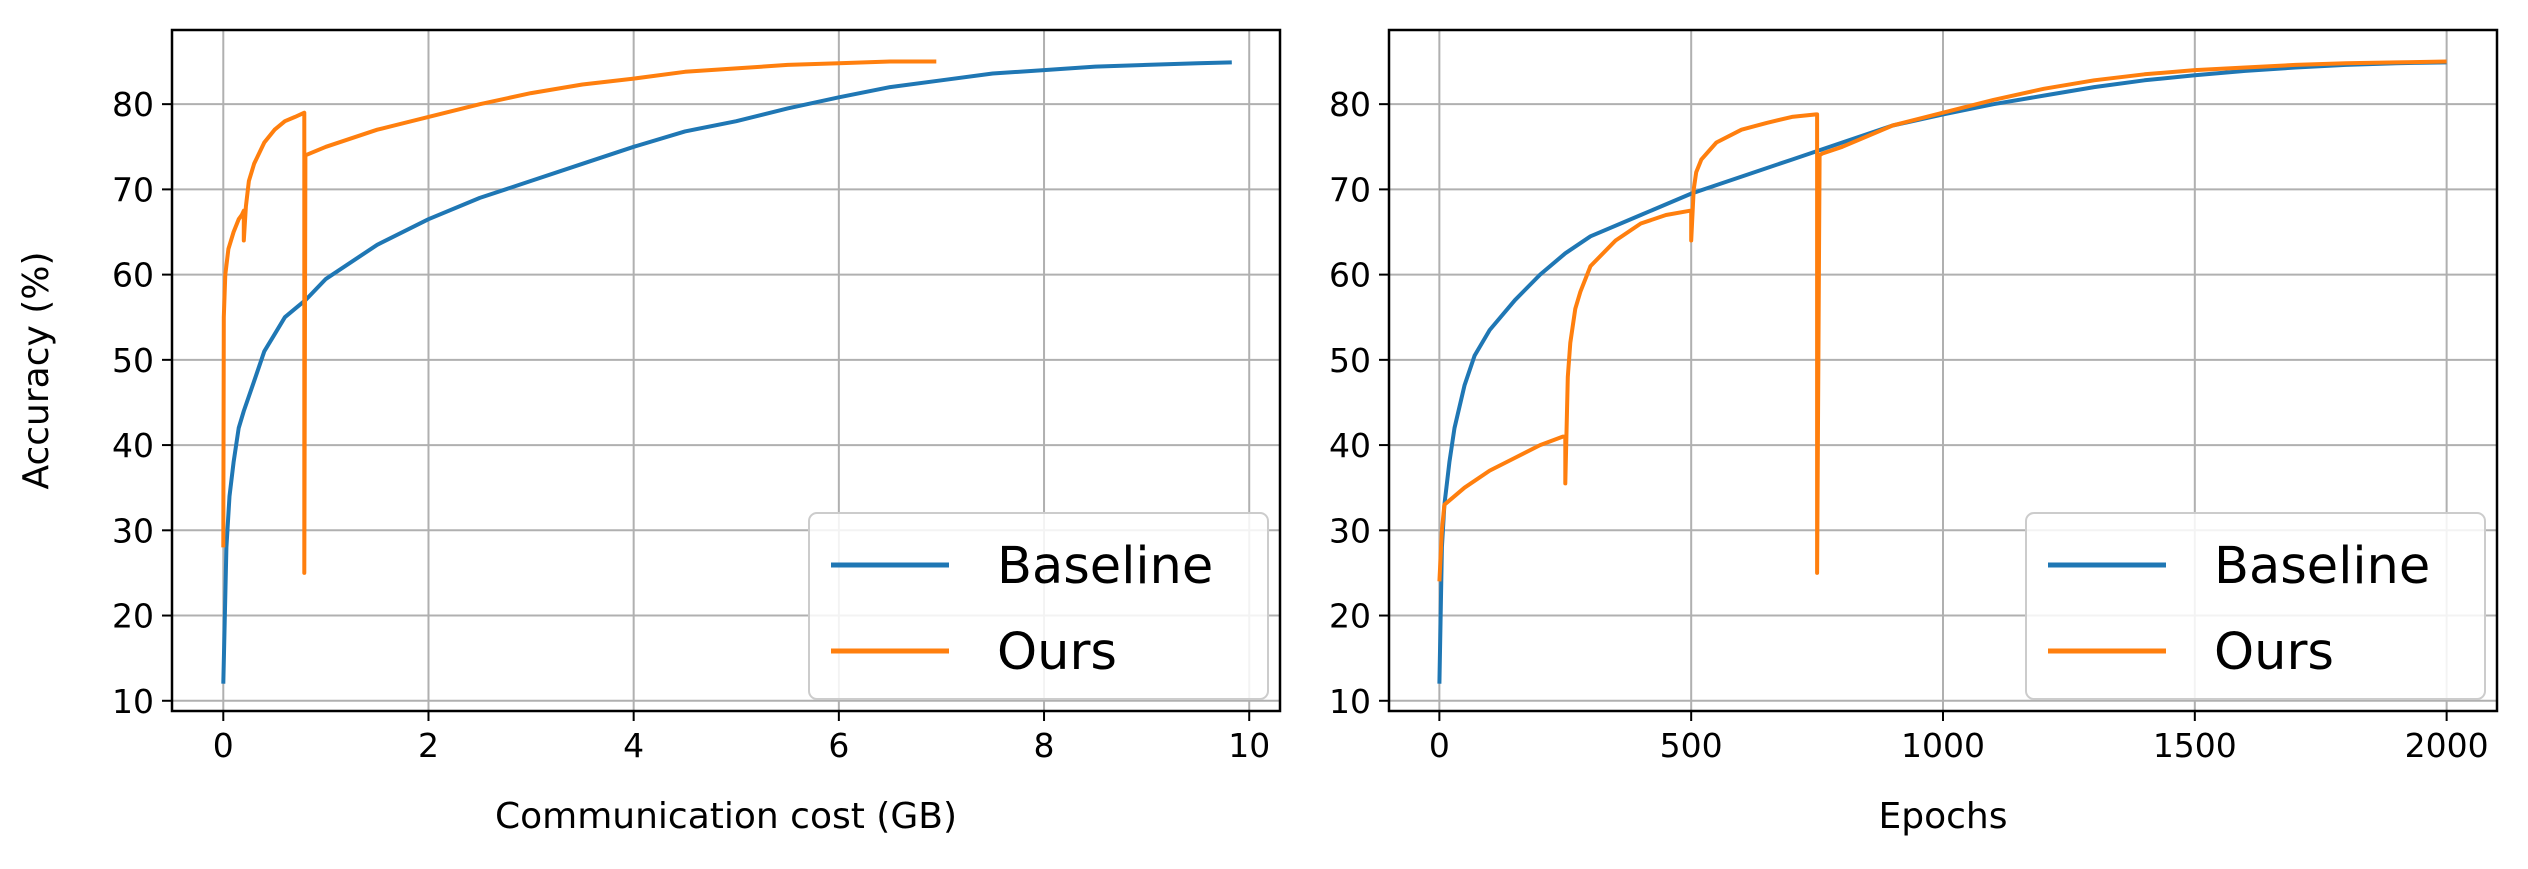  Describe the element at coordinates (838, 745) in the screenshot. I see `x-tick-label: 6` at that location.